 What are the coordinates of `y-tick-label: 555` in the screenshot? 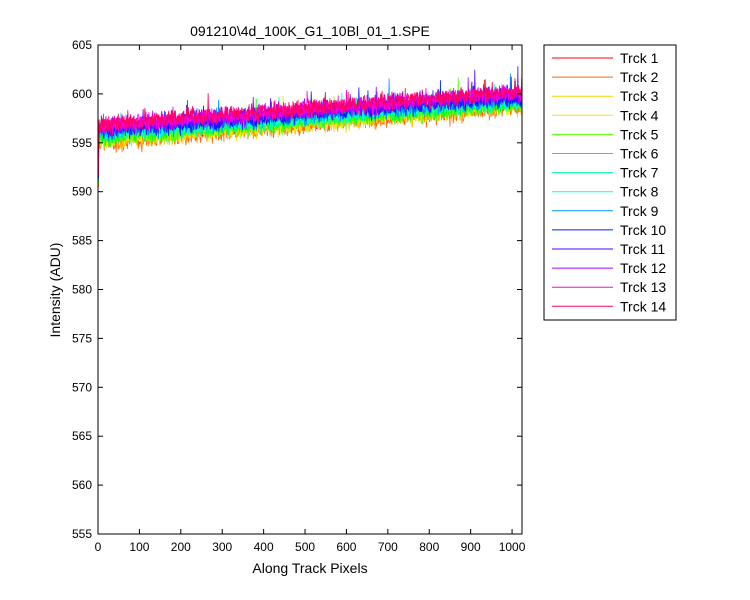 It's located at (82, 534).